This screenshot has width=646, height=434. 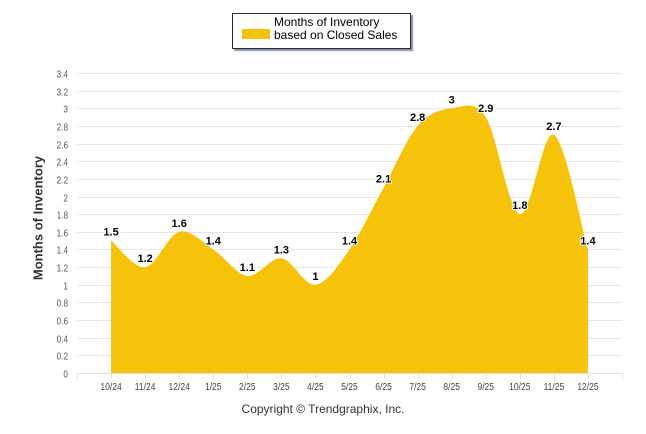 I want to click on y-tick-label: 1, so click(x=65, y=286).